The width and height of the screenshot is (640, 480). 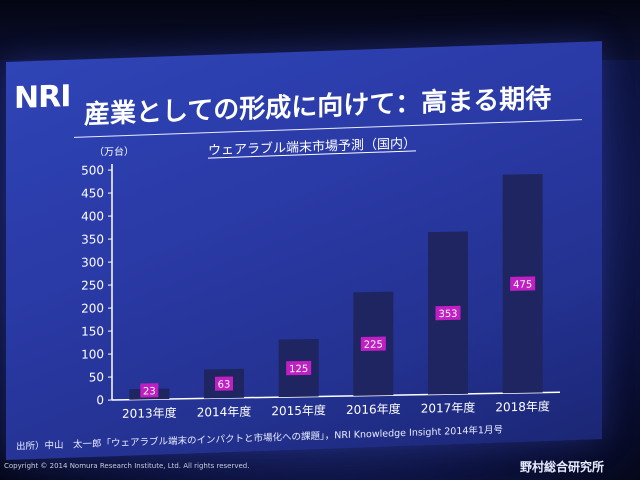 What do you see at coordinates (224, 412) in the screenshot?
I see `x-tick-label: 2014年度` at bounding box center [224, 412].